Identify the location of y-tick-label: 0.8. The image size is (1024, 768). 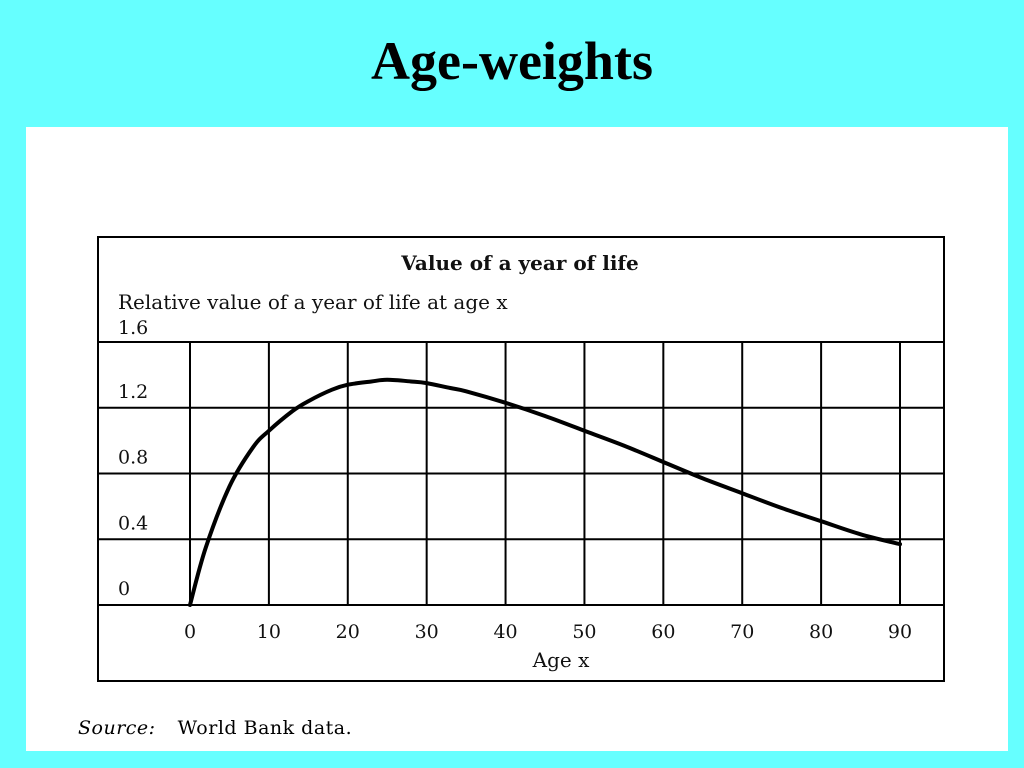
(133, 458).